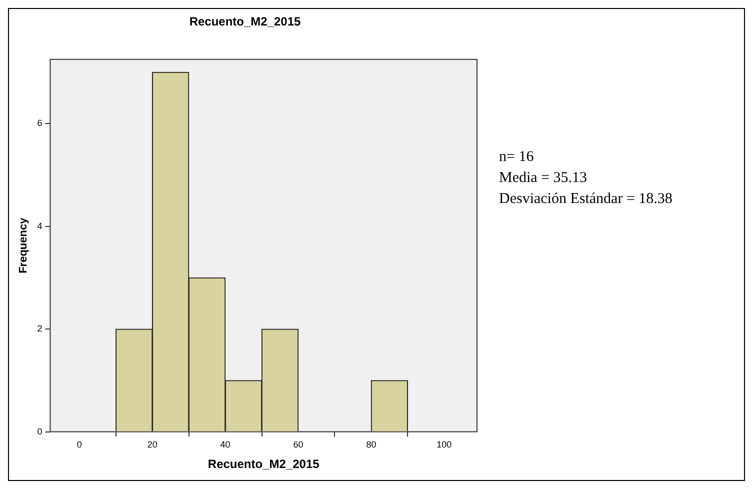 This screenshot has height=489, width=753. What do you see at coordinates (24, 245) in the screenshot?
I see `y-axis-title: Frequency` at bounding box center [24, 245].